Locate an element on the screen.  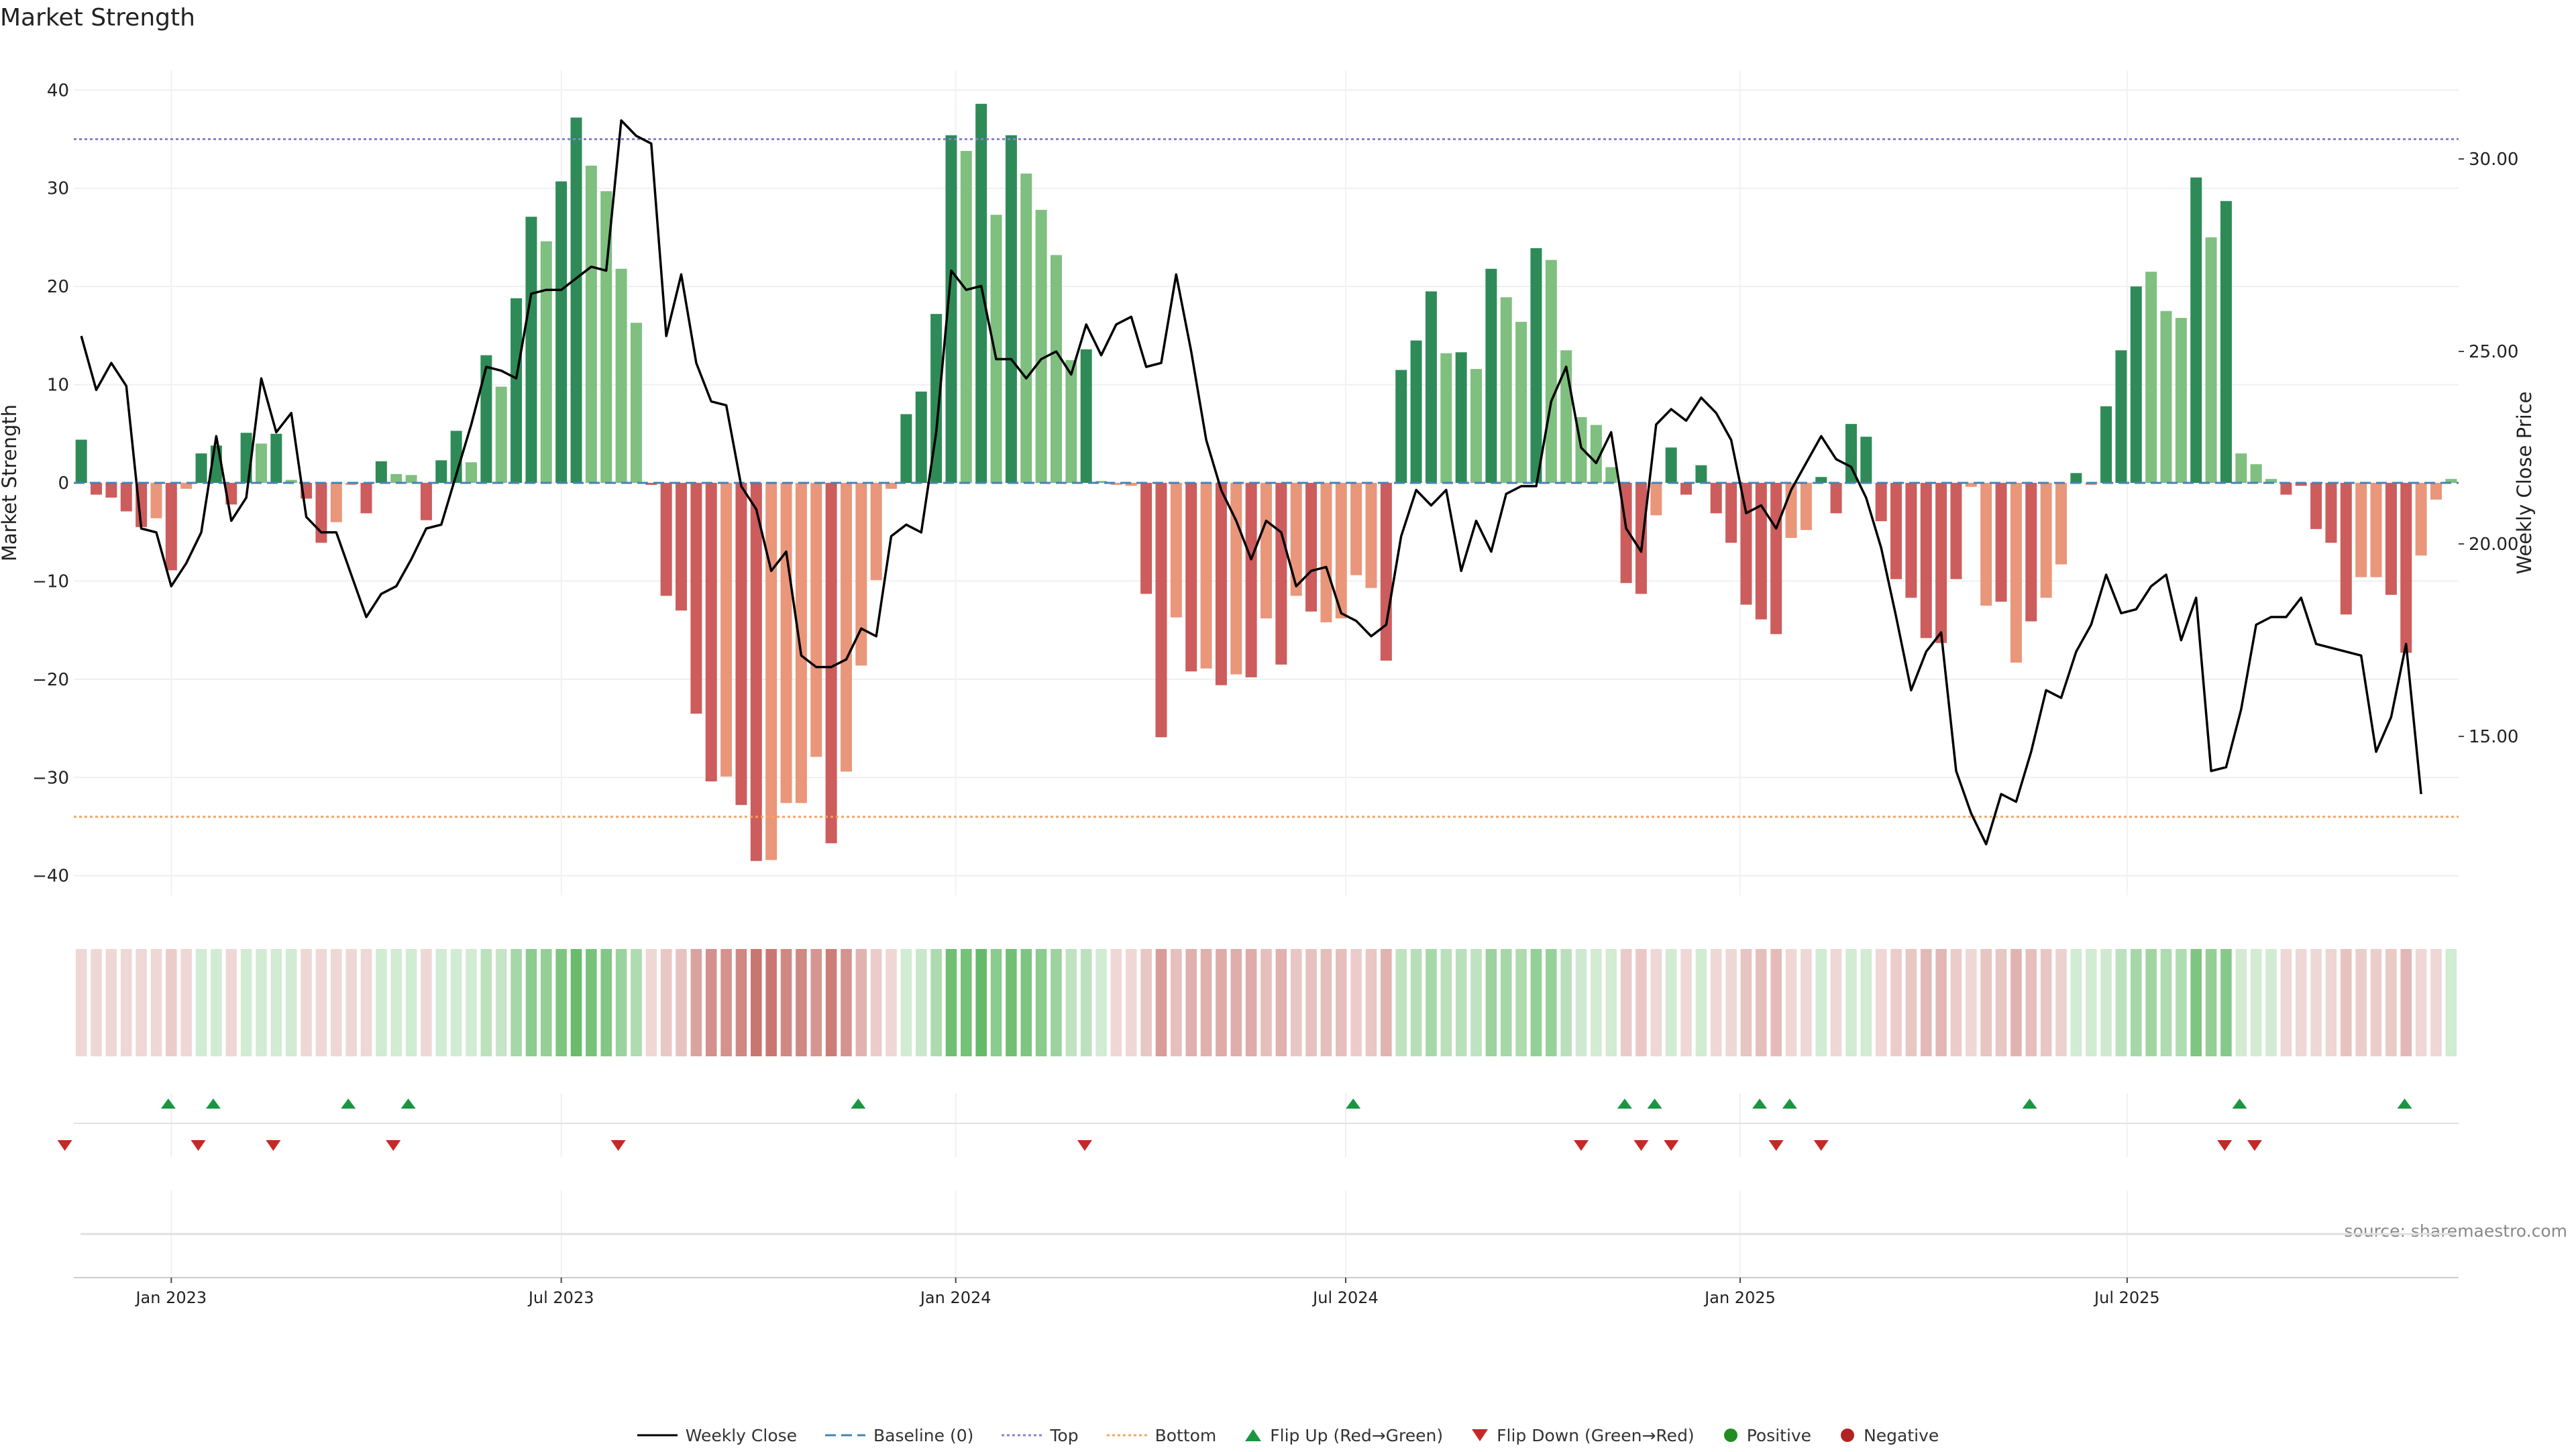
legend-label-top: Top is located at coordinates (1064, 1435).